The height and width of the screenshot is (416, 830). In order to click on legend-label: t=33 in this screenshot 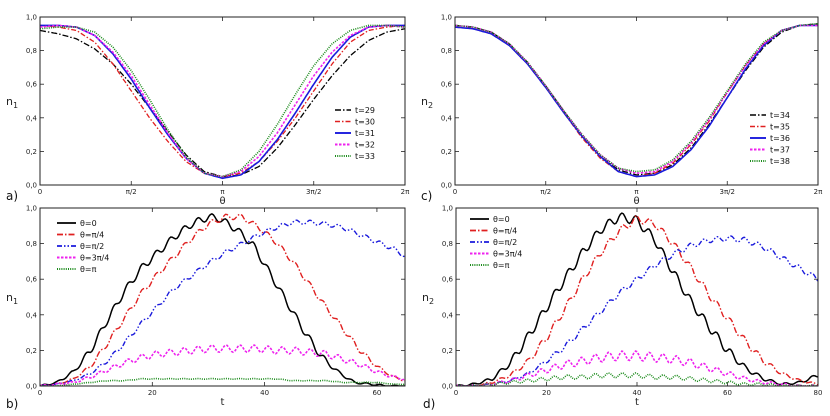, I will do `click(365, 156)`.